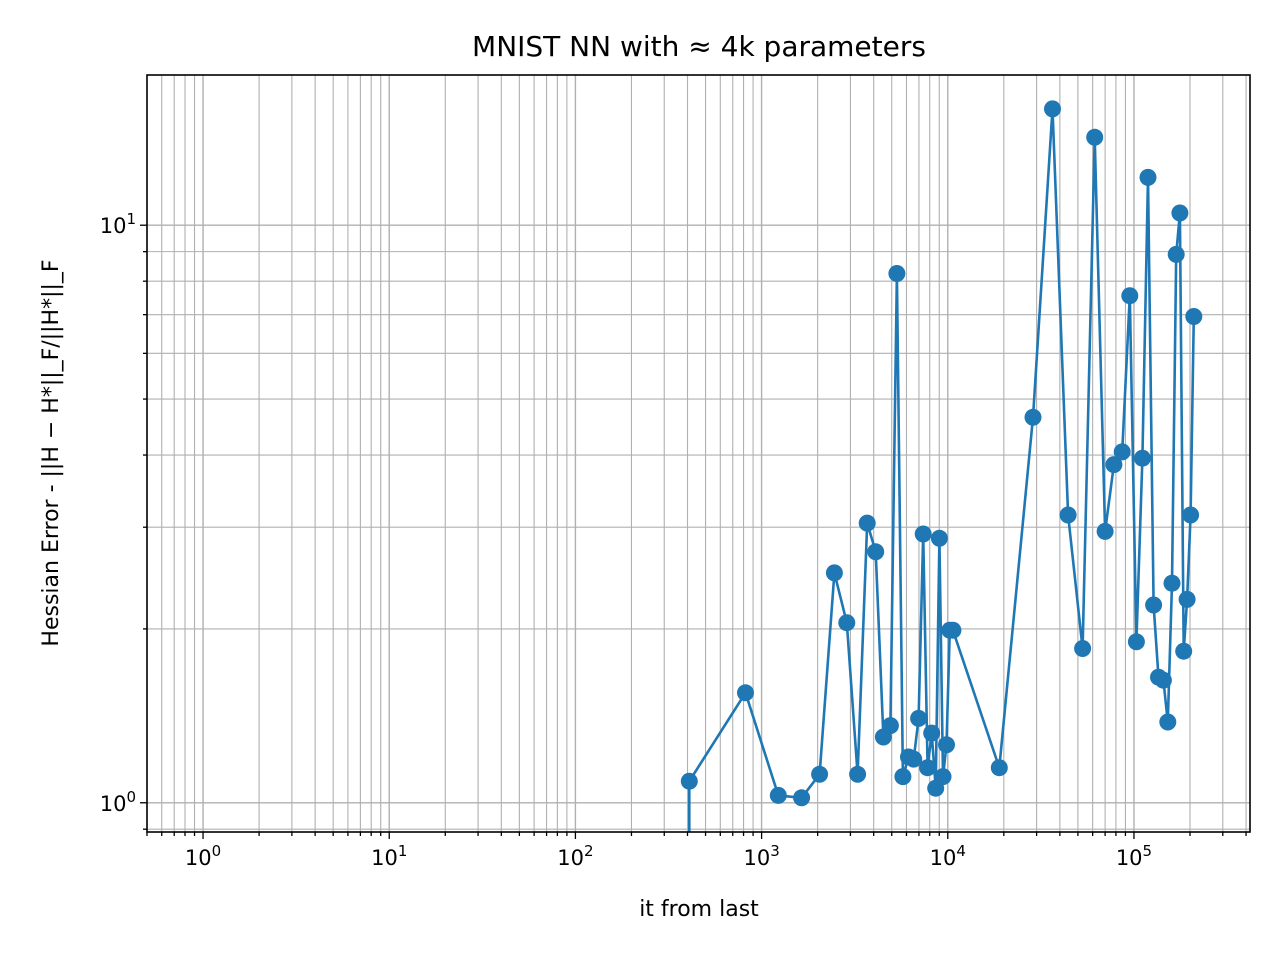  Describe the element at coordinates (948, 856) in the screenshot. I see `x-tick-label: 10⁴` at that location.